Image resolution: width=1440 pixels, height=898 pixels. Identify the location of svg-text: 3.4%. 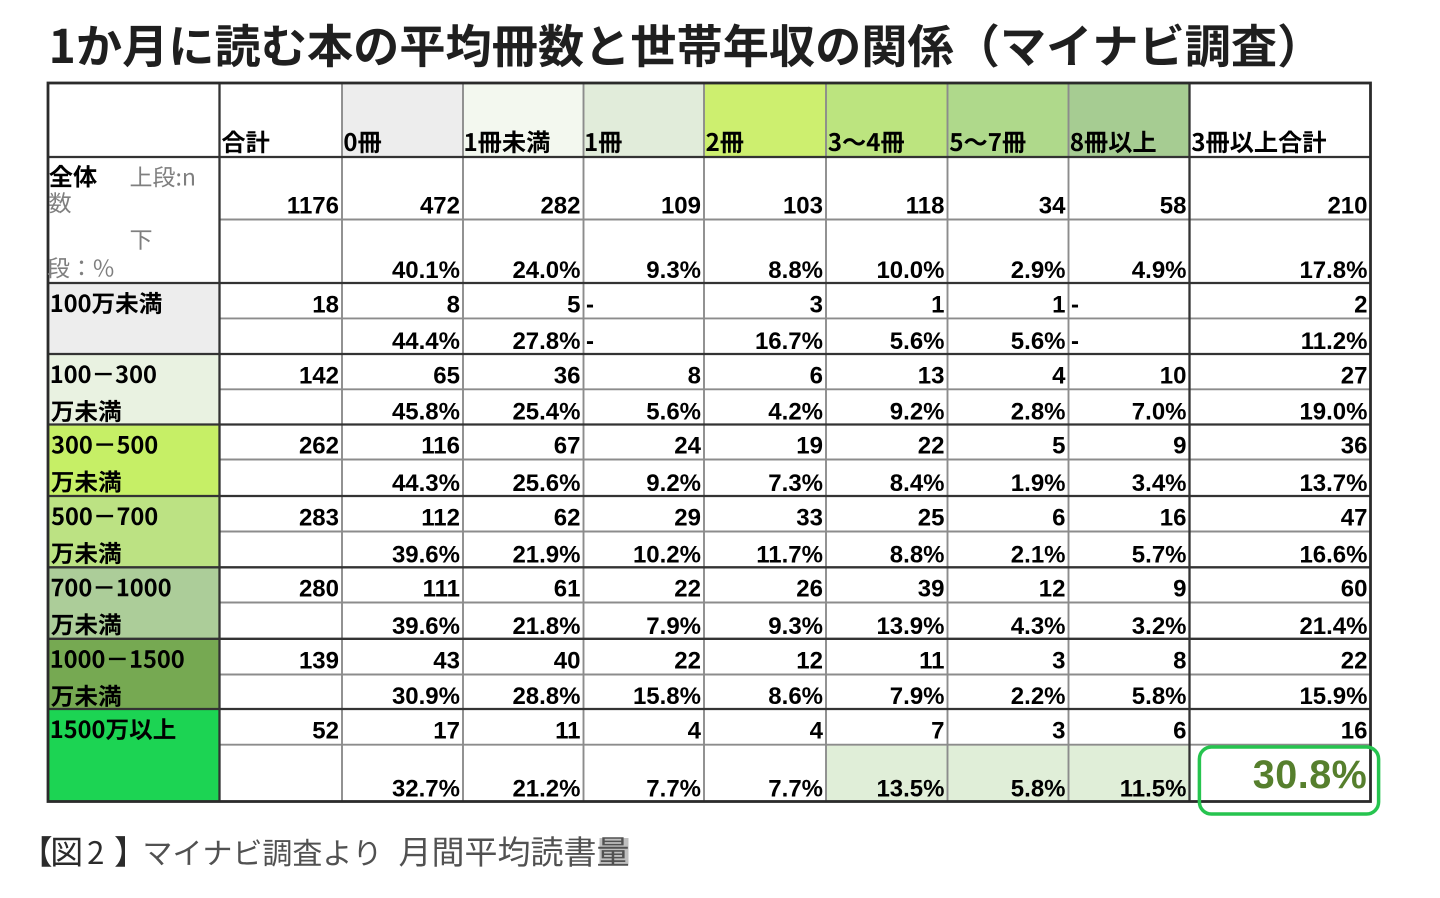
(1159, 483).